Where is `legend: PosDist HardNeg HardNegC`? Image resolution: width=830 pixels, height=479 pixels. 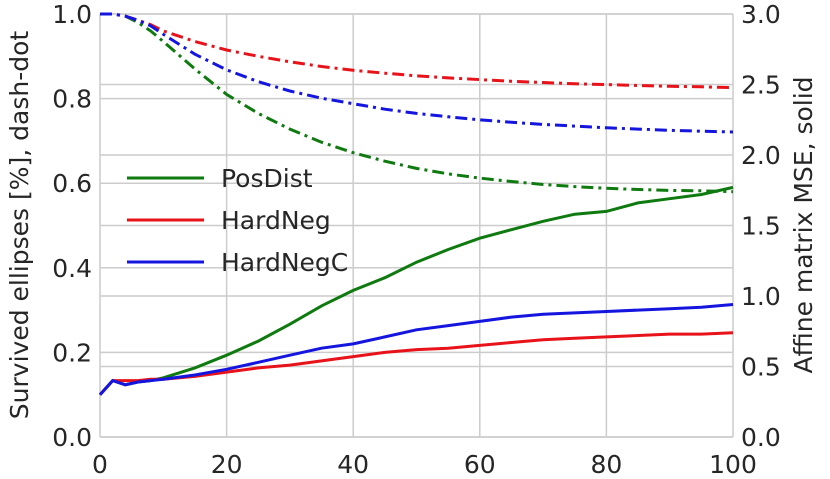
legend: PosDist HardNeg HardNegC is located at coordinates (237, 220).